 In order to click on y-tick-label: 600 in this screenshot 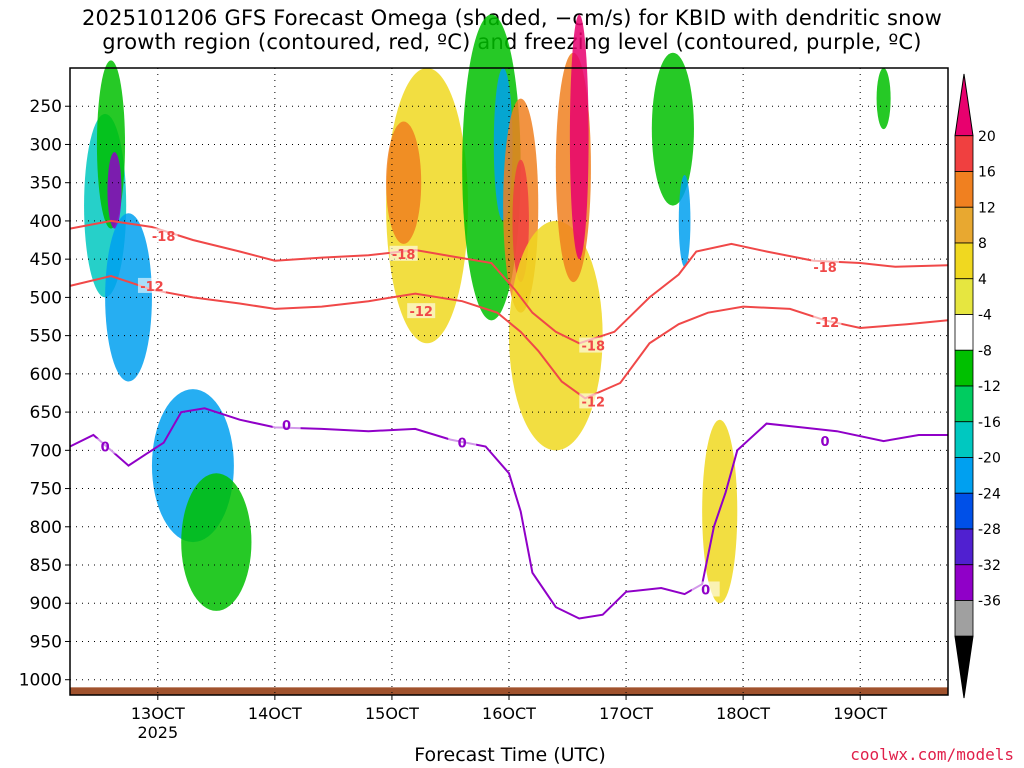, I will do `click(46, 375)`.